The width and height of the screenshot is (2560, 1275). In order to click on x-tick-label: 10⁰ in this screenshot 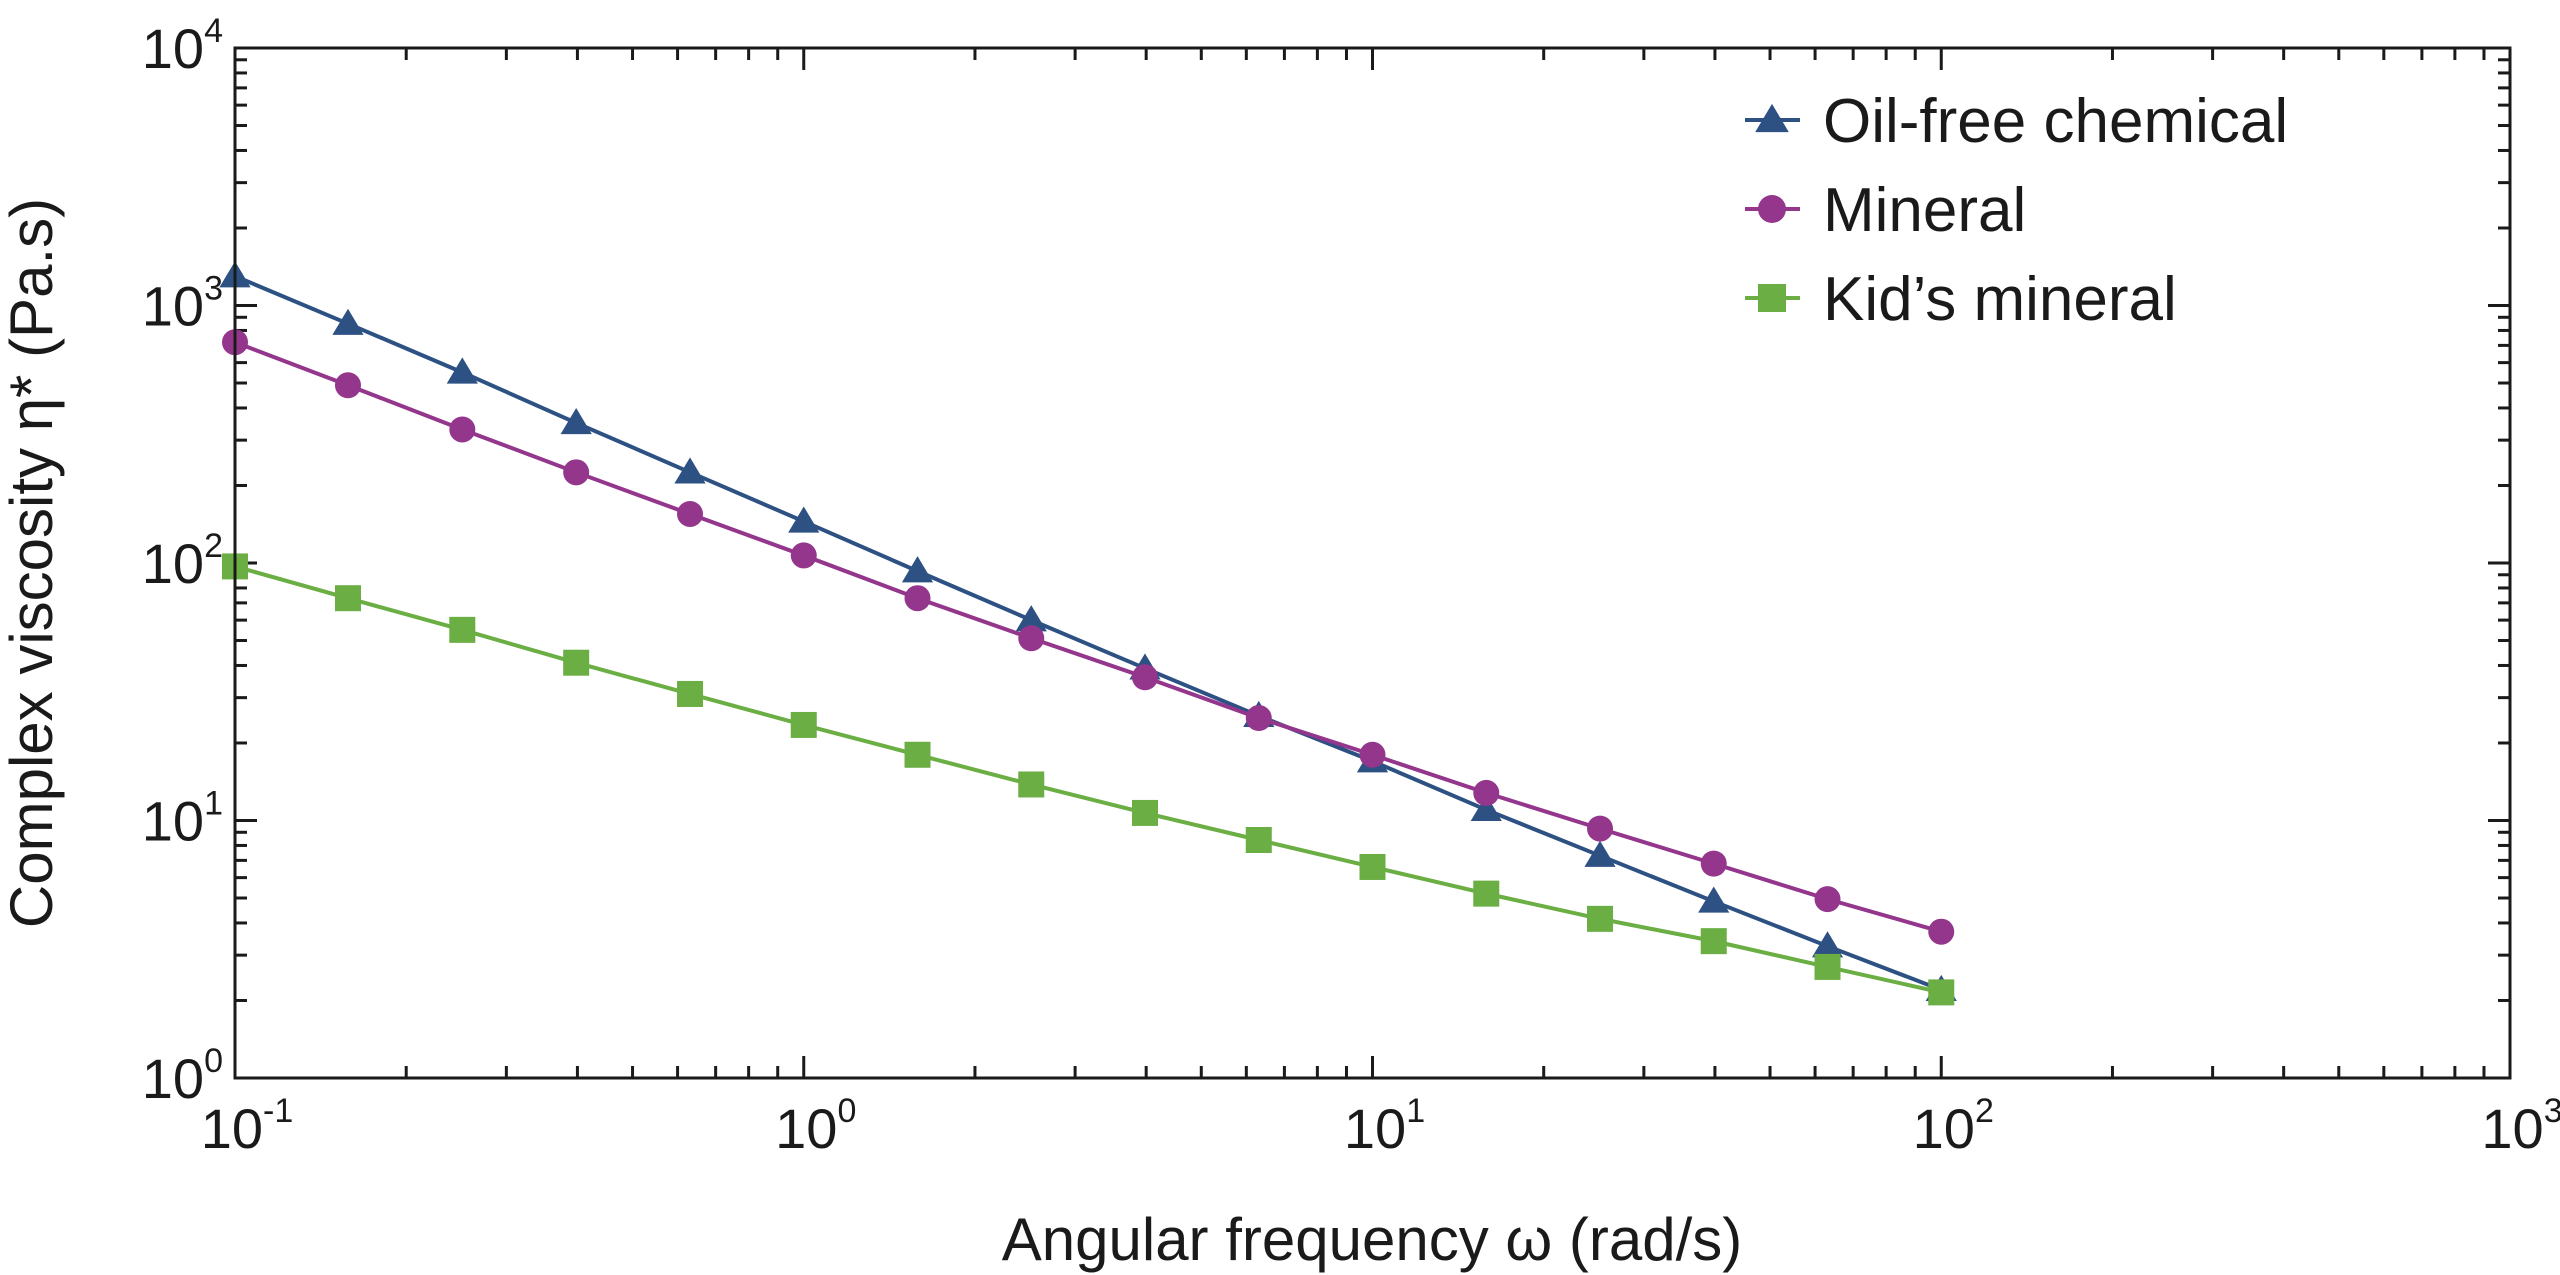, I will do `click(815, 1126)`.